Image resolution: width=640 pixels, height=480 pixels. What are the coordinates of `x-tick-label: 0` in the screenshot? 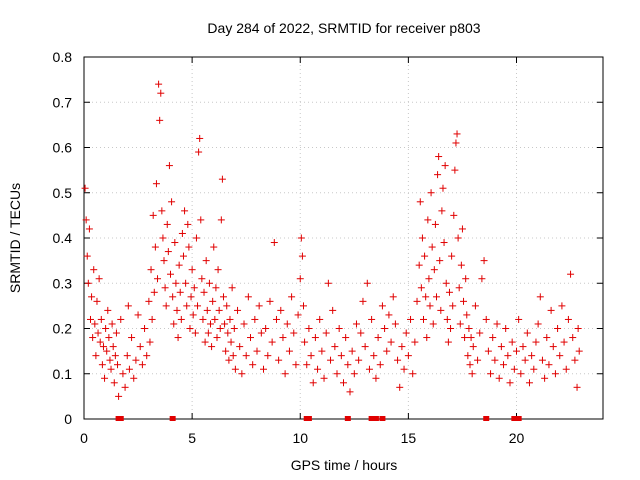 It's located at (84, 438).